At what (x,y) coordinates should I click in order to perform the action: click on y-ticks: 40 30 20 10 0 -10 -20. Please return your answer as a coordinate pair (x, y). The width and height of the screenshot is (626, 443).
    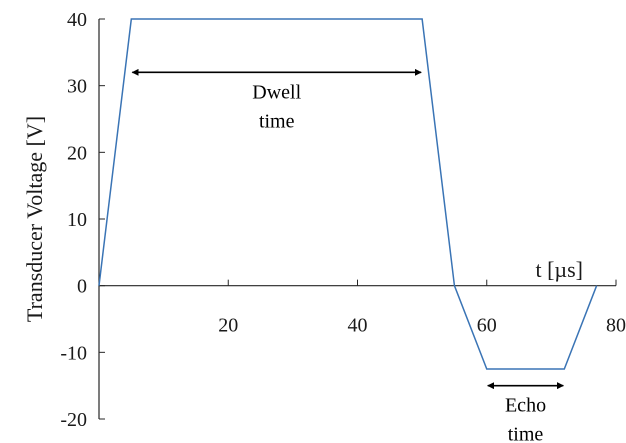
    Looking at the image, I should click on (82, 220).